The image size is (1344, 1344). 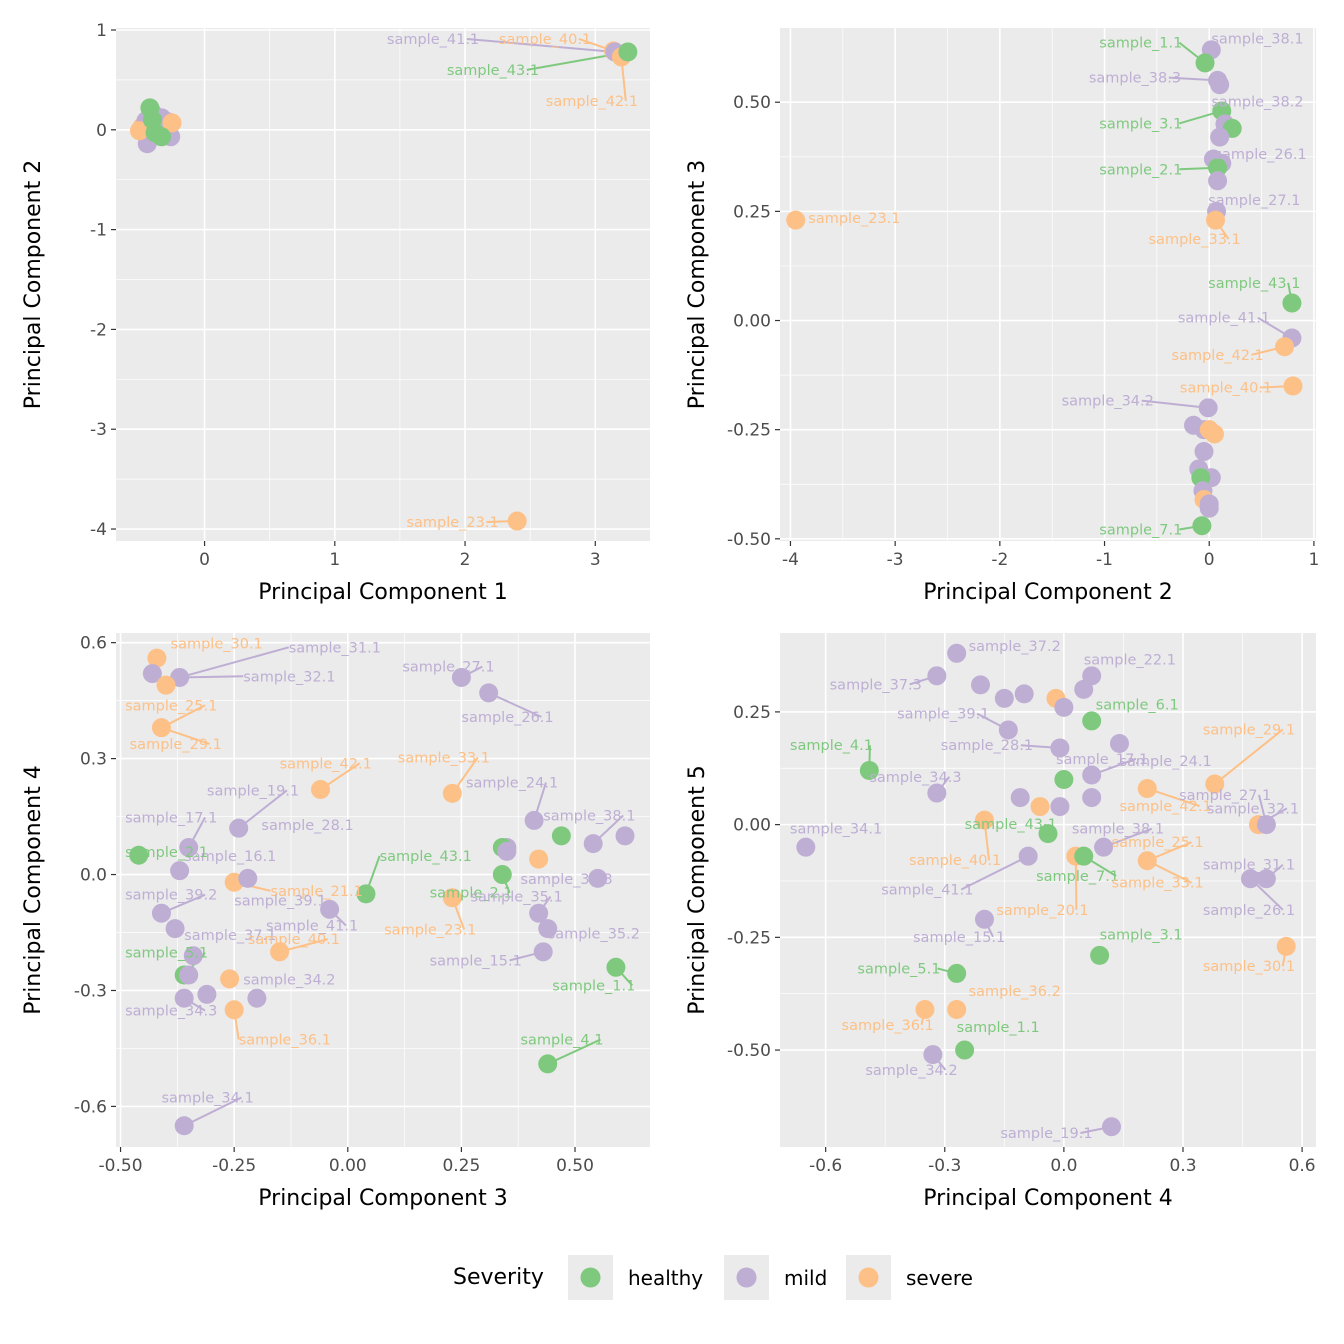 I want to click on x-tick-label: -0.25, so click(x=234, y=1166).